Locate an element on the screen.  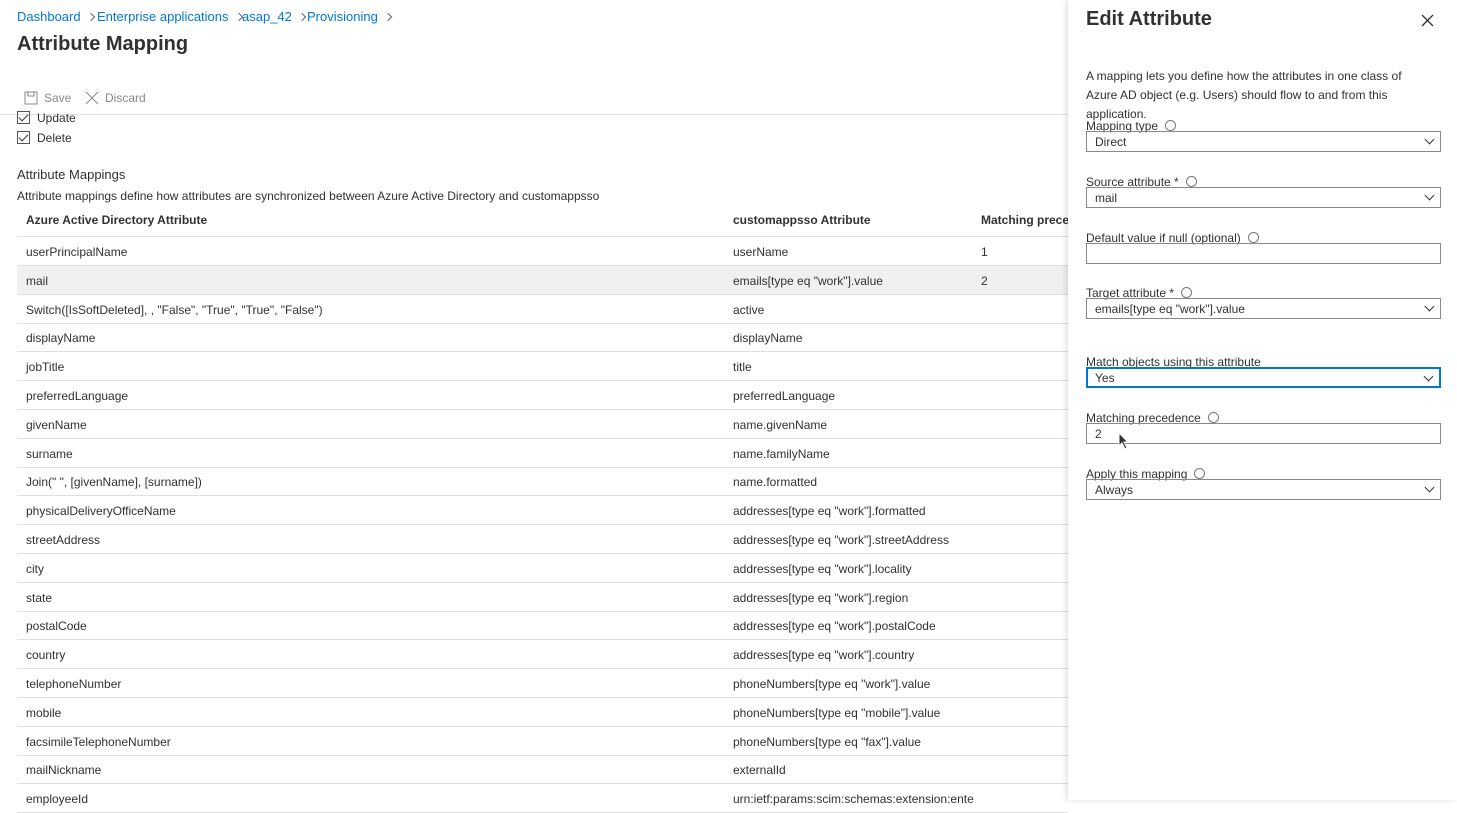
field-value: mail is located at coordinates (1106, 198).